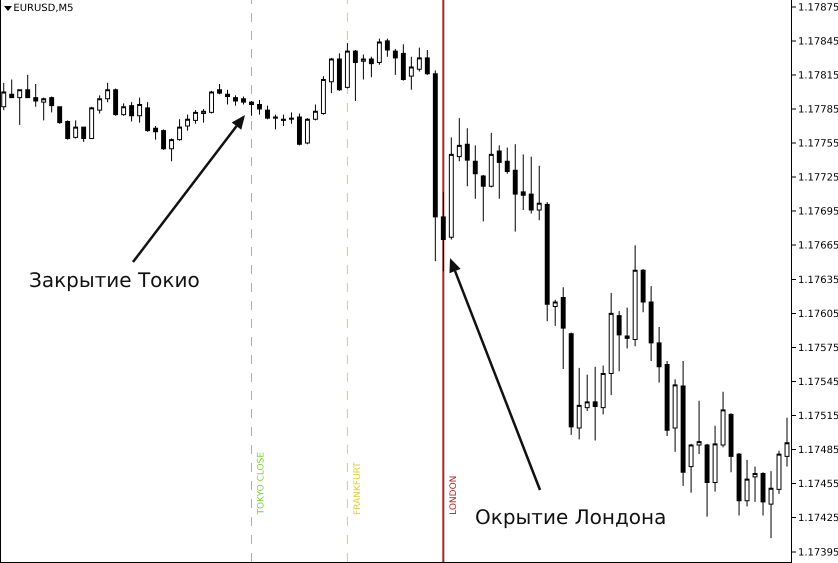  What do you see at coordinates (818, 416) in the screenshot?
I see `y-tick-label: 1.17515` at bounding box center [818, 416].